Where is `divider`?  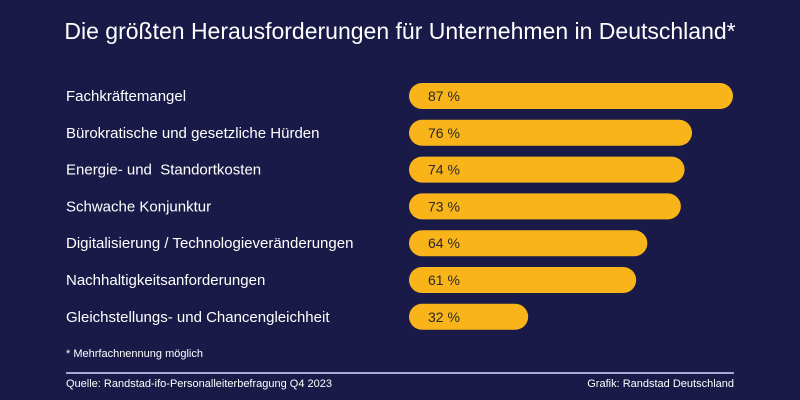
divider is located at coordinates (400, 373).